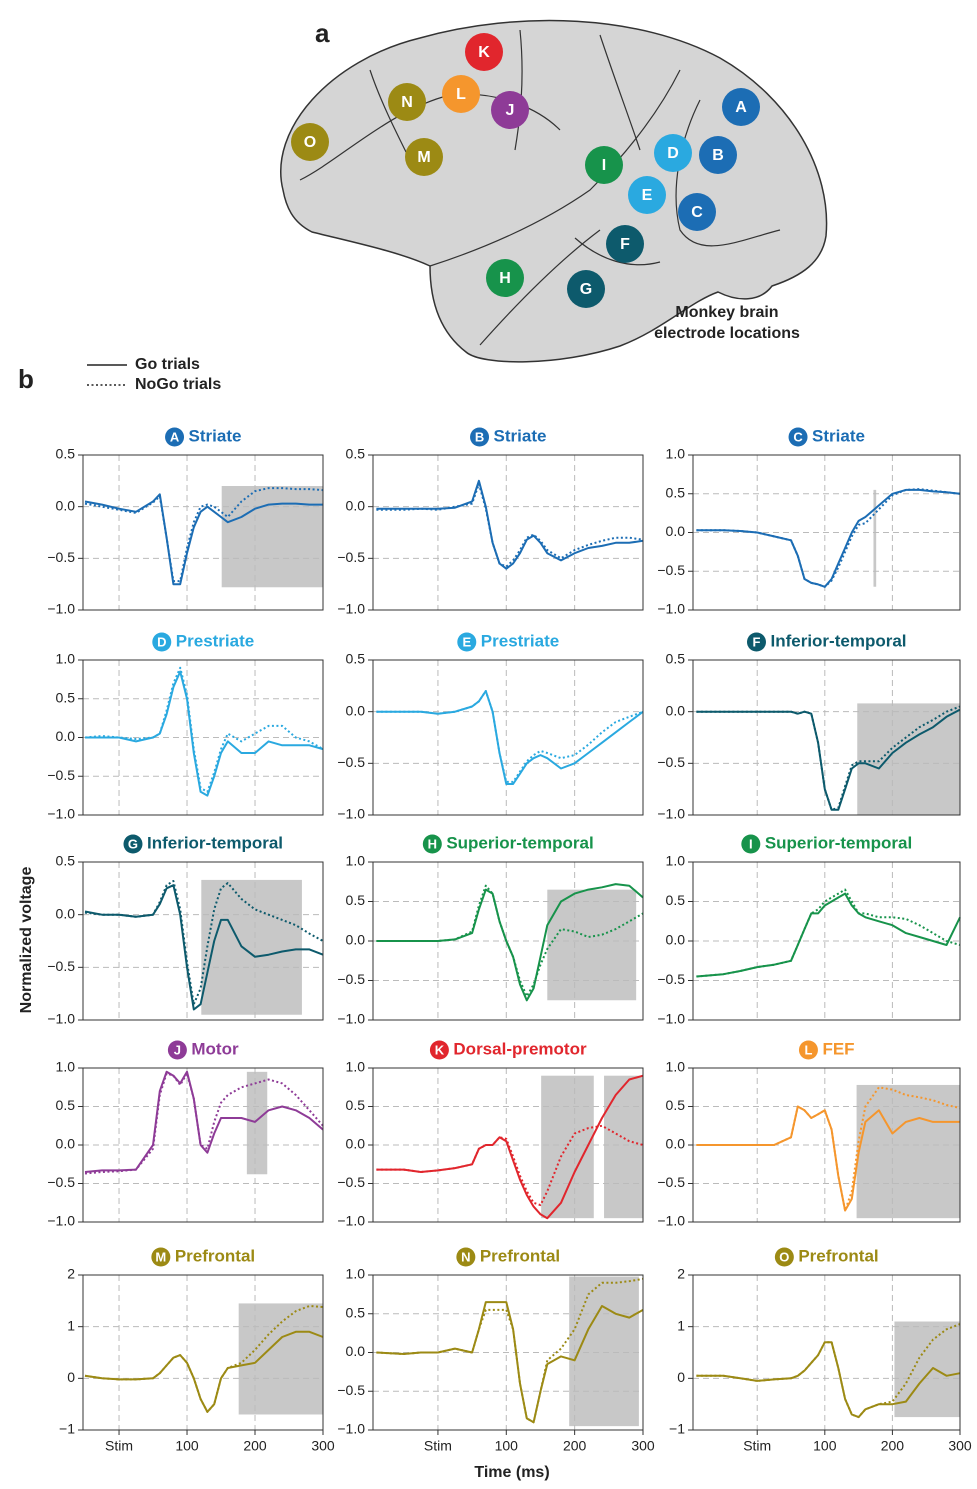 The image size is (977, 1489). Describe the element at coordinates (604, 165) in the screenshot. I see `electrode-label: I` at that location.